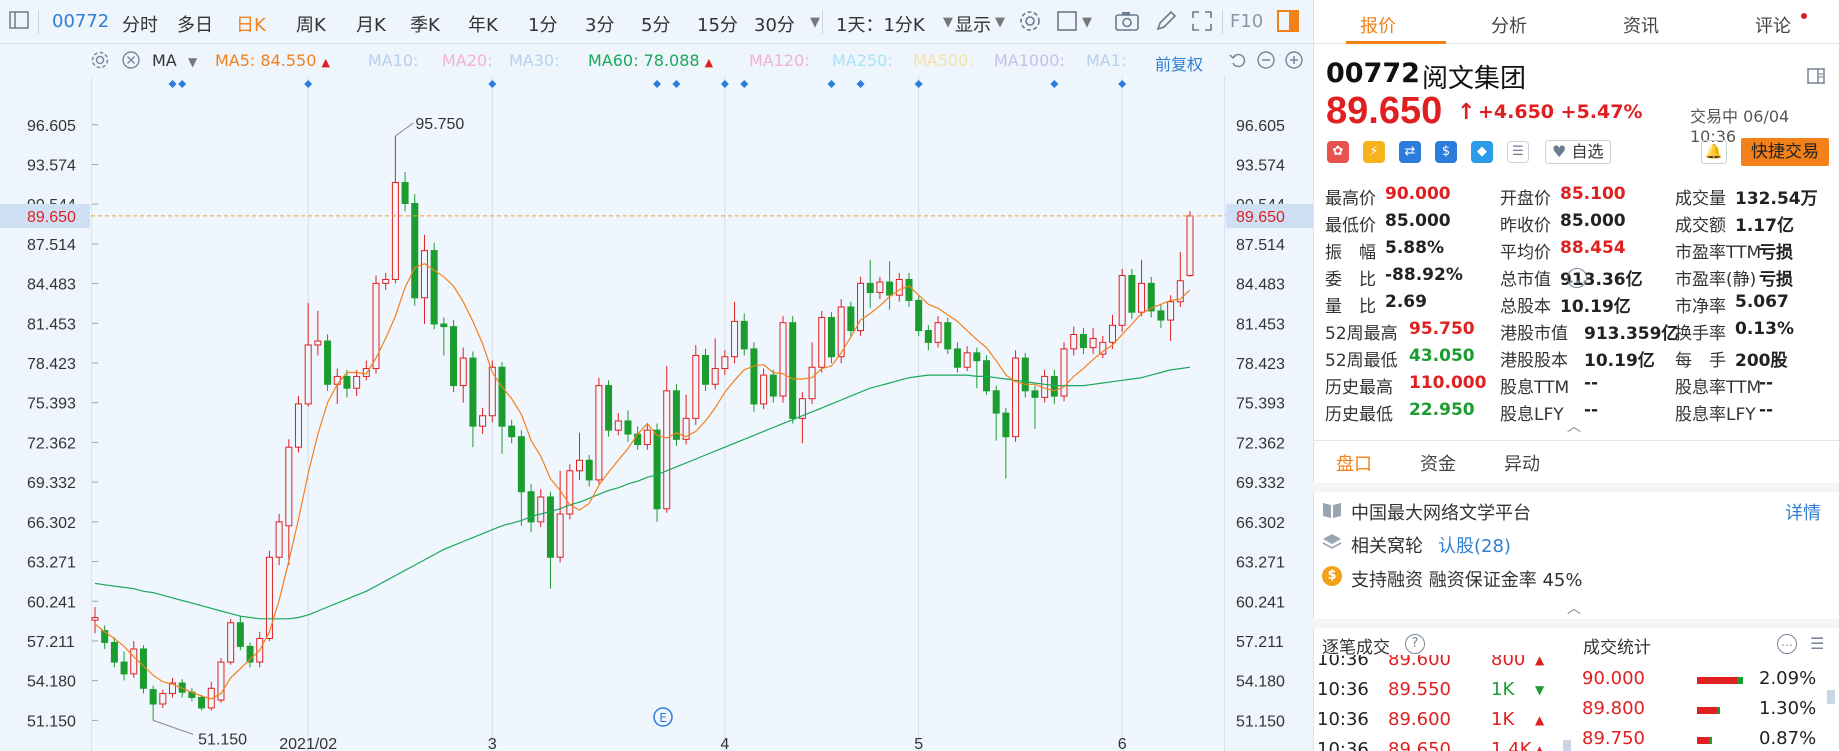 The width and height of the screenshot is (1839, 751). What do you see at coordinates (1415, 644) in the screenshot?
I see `help-icon: ?` at bounding box center [1415, 644].